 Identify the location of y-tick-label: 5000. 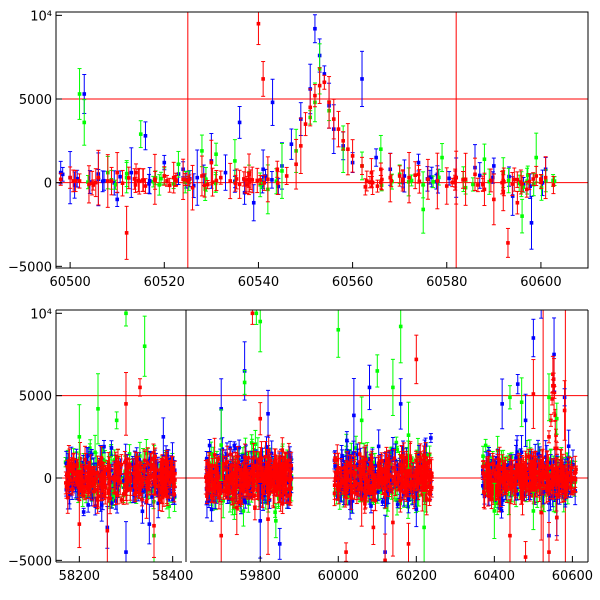
(35, 100).